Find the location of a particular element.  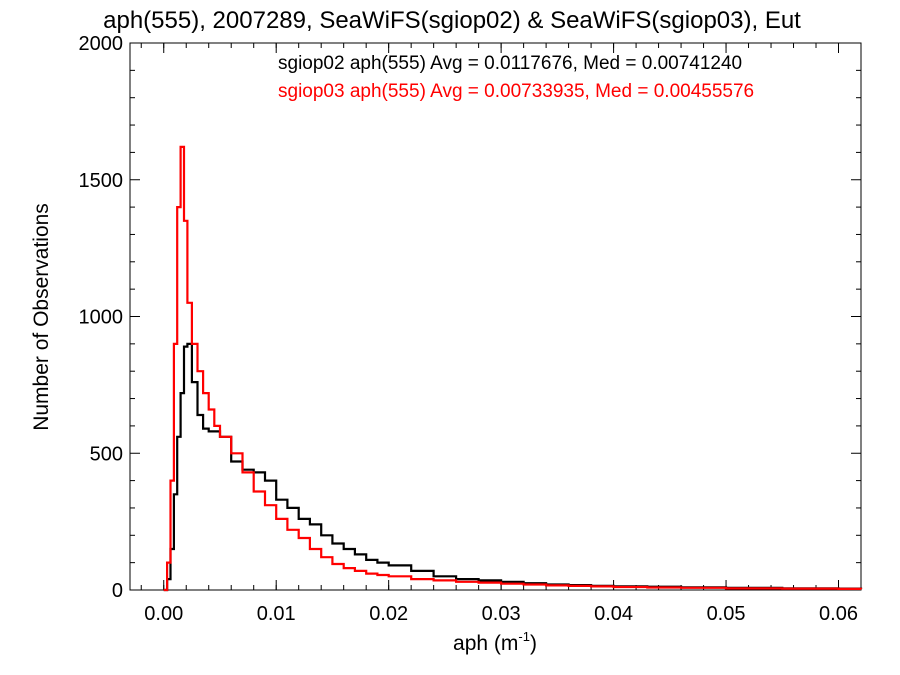

x-tick-label: 0.01 is located at coordinates (276, 614).